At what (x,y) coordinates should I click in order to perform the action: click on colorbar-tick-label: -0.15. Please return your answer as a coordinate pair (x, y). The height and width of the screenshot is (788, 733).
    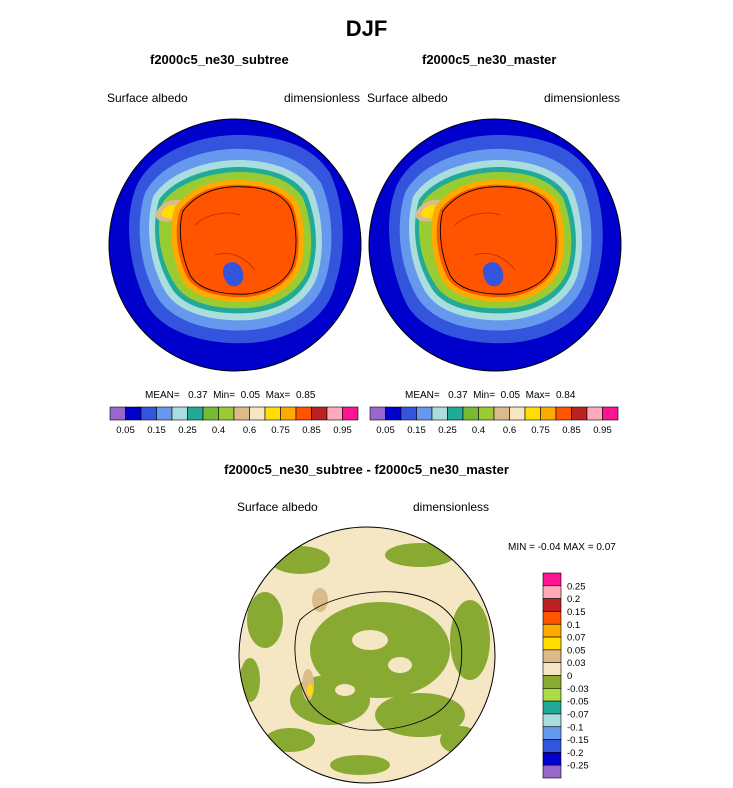
    Looking at the image, I should click on (578, 740).